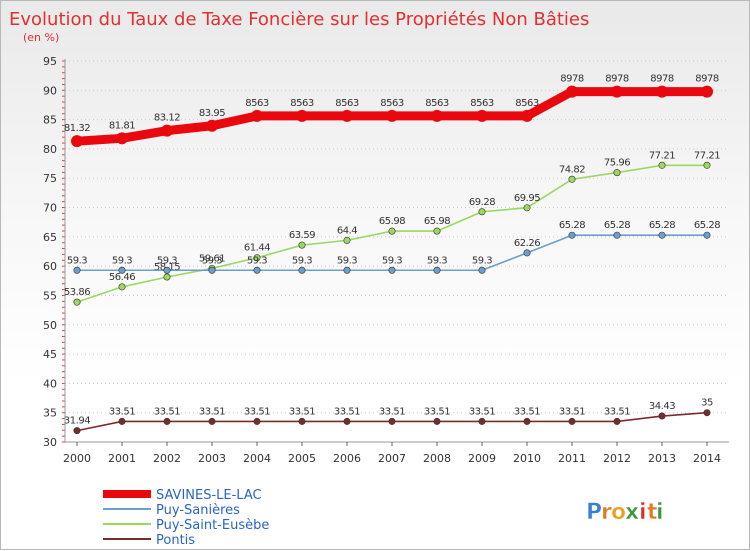  Describe the element at coordinates (50, 354) in the screenshot. I see `y-tick-label: 45` at that location.